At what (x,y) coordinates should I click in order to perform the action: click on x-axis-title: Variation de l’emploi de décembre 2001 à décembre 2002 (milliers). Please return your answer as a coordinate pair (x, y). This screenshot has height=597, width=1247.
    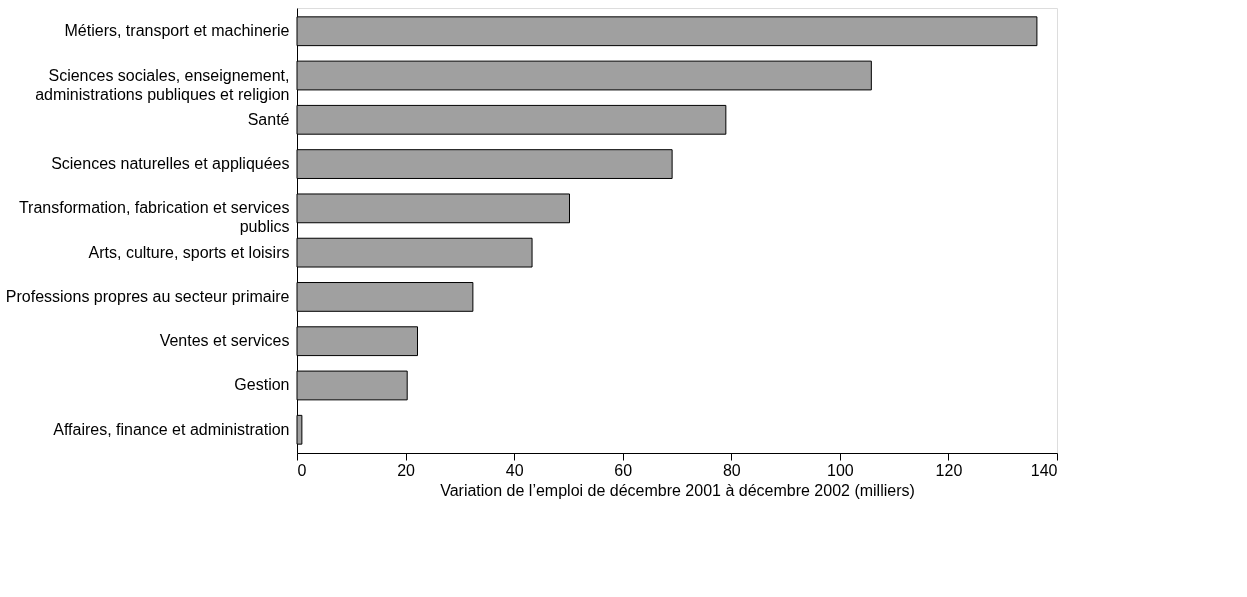
    Looking at the image, I should click on (677, 490).